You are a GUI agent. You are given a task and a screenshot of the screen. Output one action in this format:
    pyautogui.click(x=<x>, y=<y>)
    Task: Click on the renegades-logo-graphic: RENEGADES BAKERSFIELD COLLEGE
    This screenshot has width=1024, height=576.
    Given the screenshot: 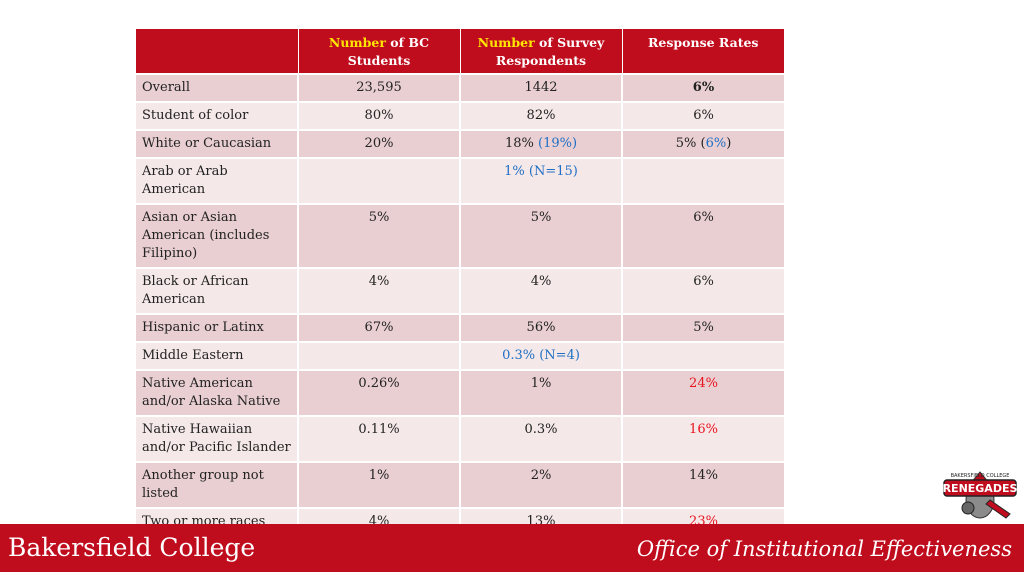 What is the action you would take?
    pyautogui.click(x=980, y=495)
    